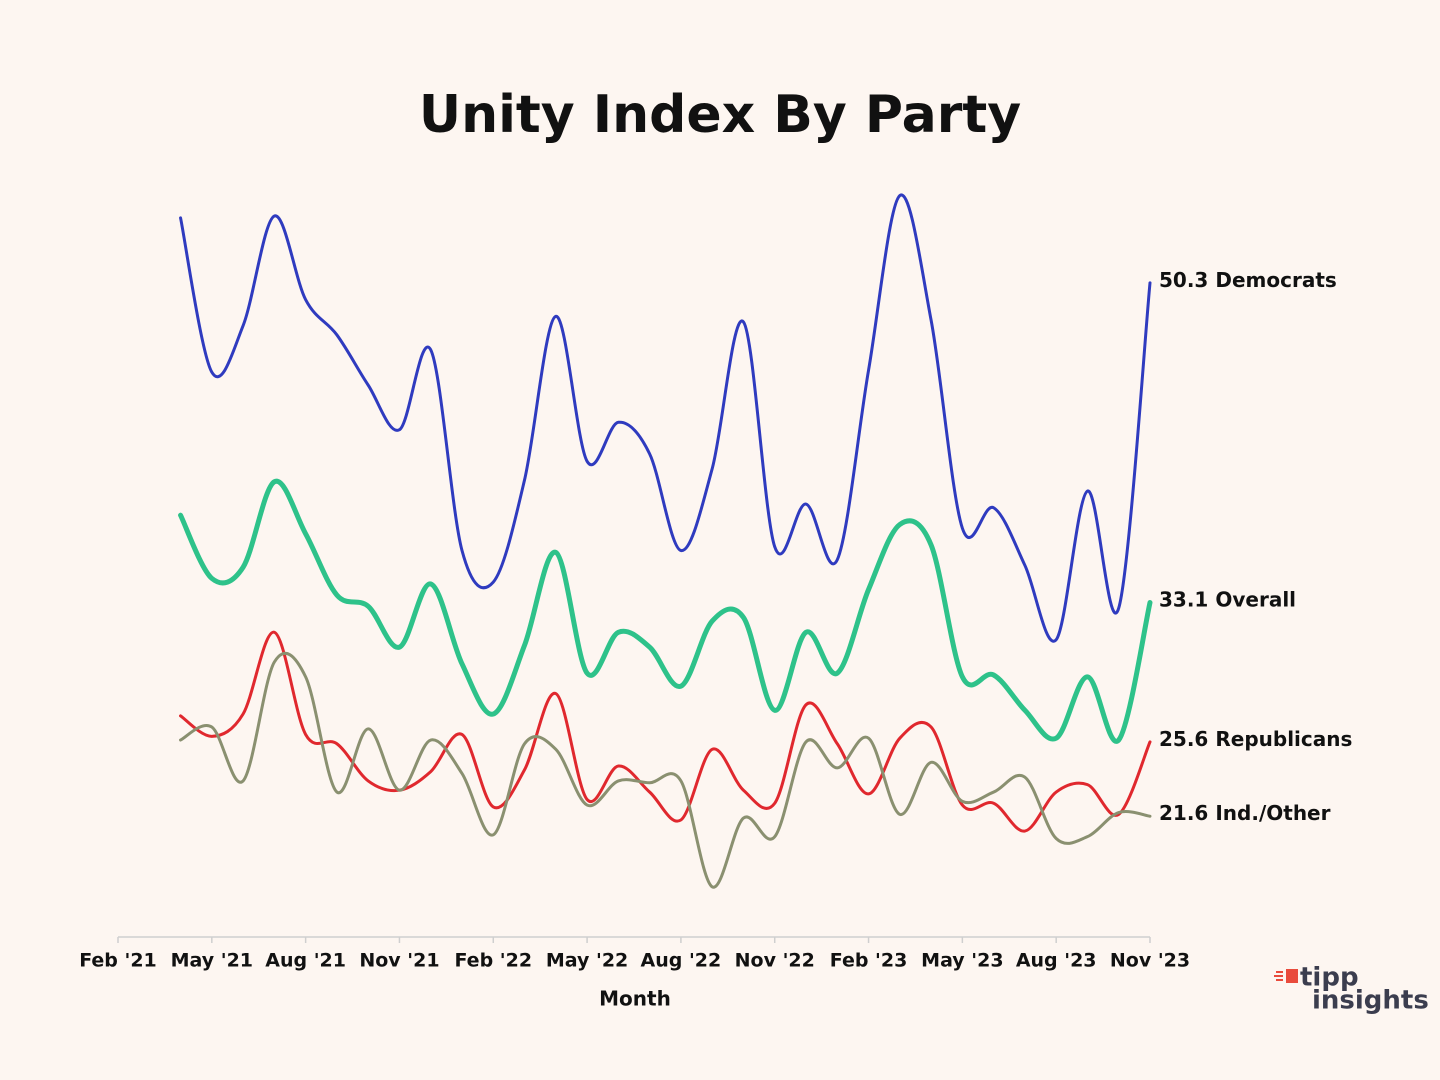  I want to click on x-tick-label: Feb '23, so click(869, 961).